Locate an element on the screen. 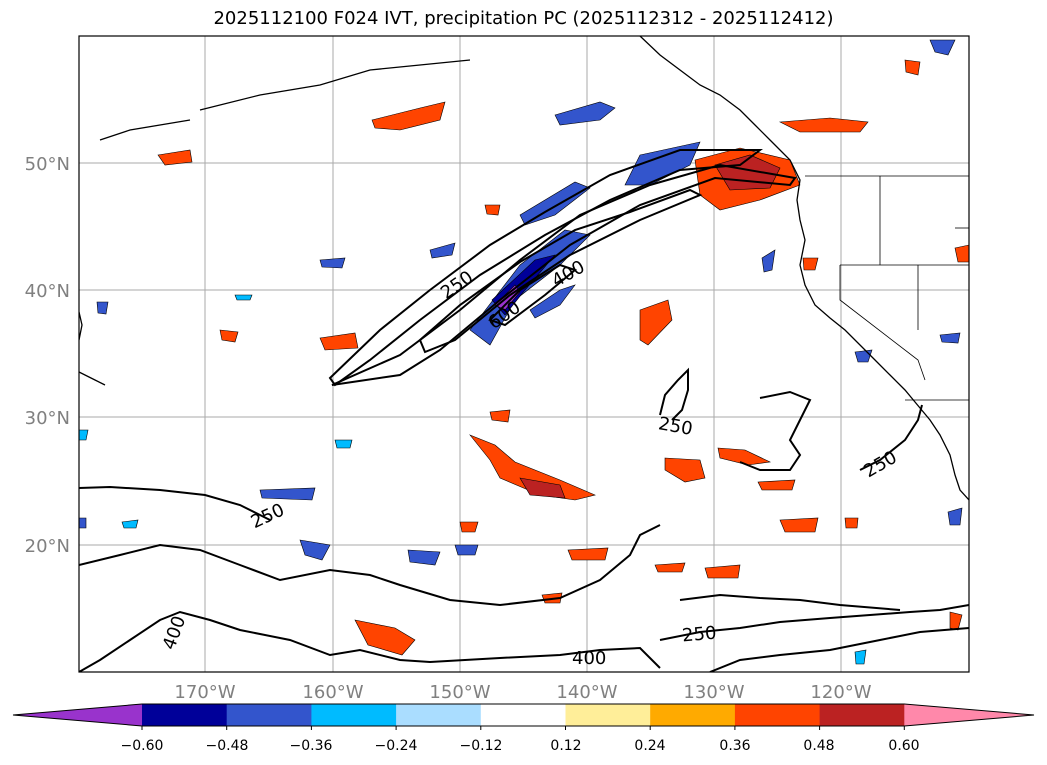 This screenshot has height=765, width=1047. lon-axis-labels: 170°W 160°W 150°W 140°W 130°W 120°W is located at coordinates (522, 692).